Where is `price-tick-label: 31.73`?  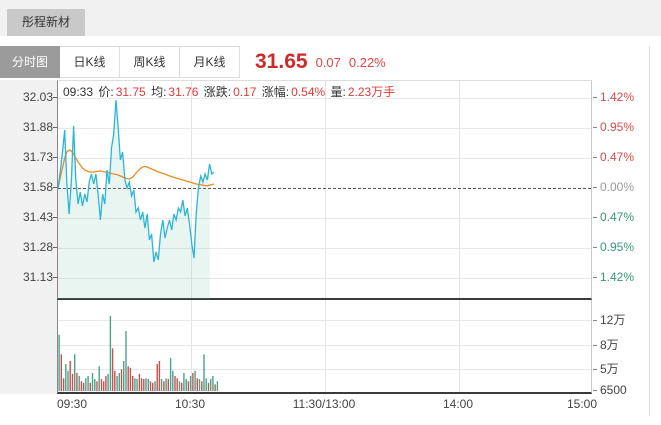
price-tick-label: 31.73 is located at coordinates (37, 157).